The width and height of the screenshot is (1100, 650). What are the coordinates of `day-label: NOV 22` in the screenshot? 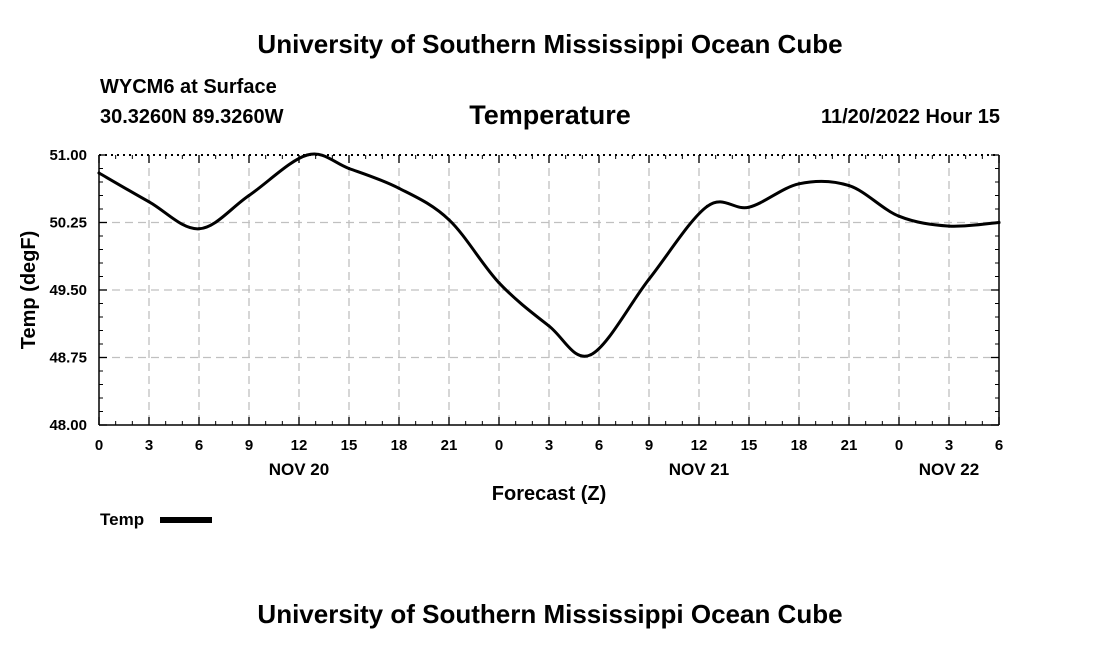 It's located at (949, 469).